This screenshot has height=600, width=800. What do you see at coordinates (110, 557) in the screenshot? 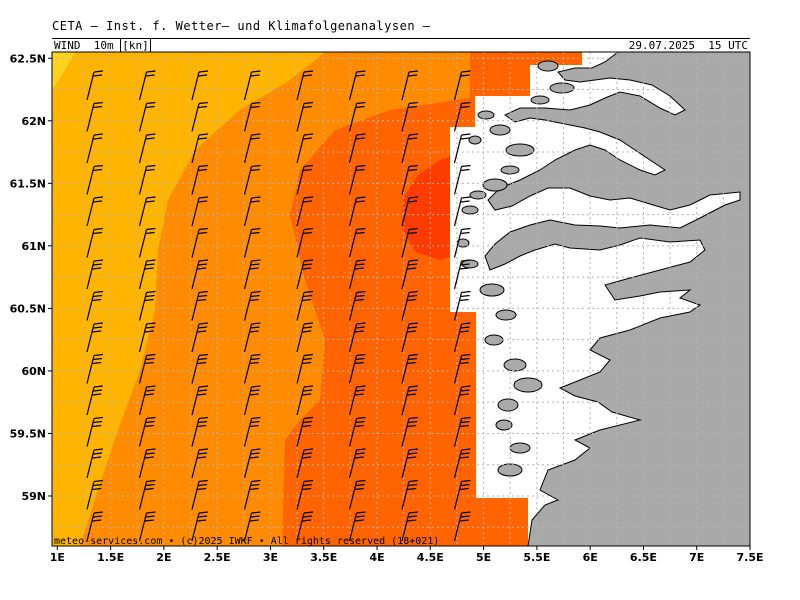
I see `lon-tick-label: 1.5E` at bounding box center [110, 557].